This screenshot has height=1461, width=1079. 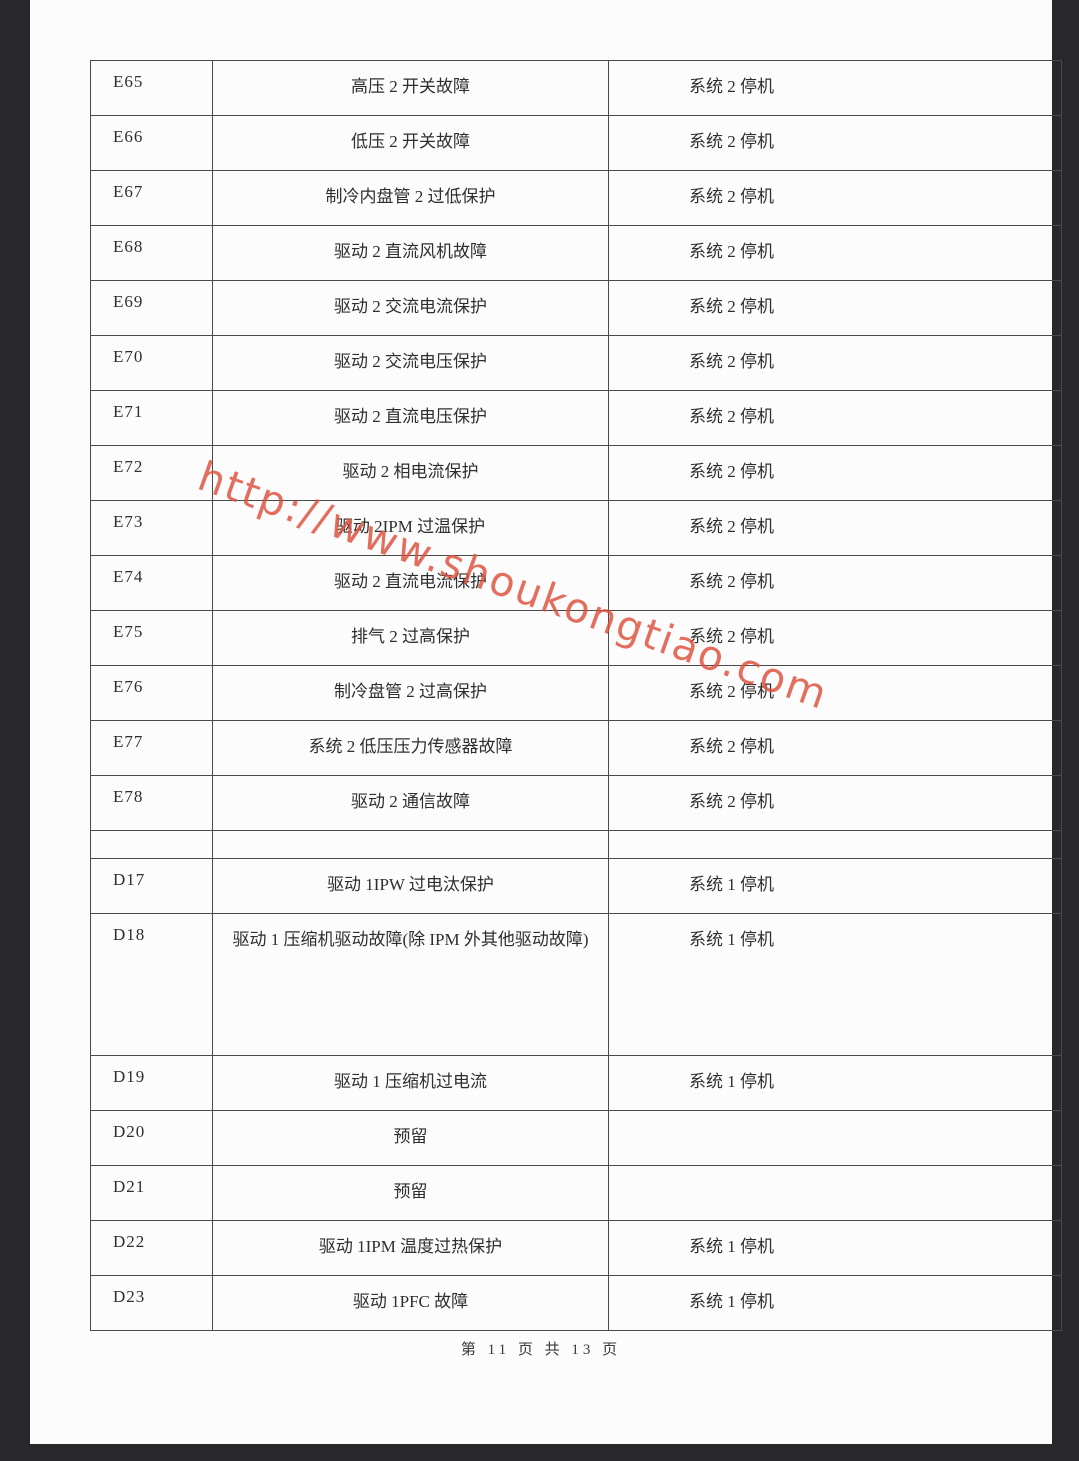 I want to click on fault-code-cell: E71, so click(x=151, y=418).